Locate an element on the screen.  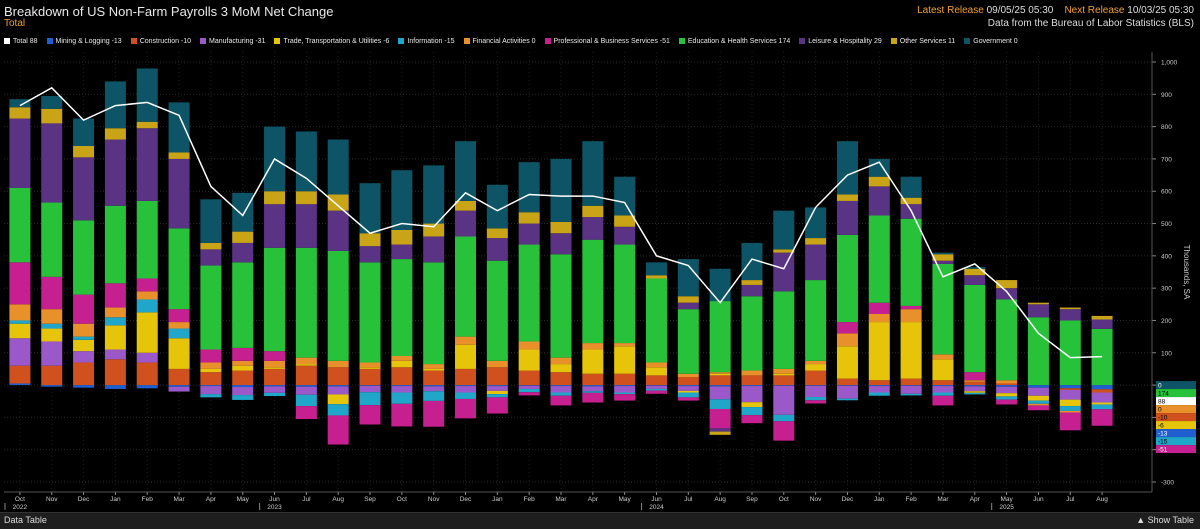
x-tick-label: May is located at coordinates (1006, 499).